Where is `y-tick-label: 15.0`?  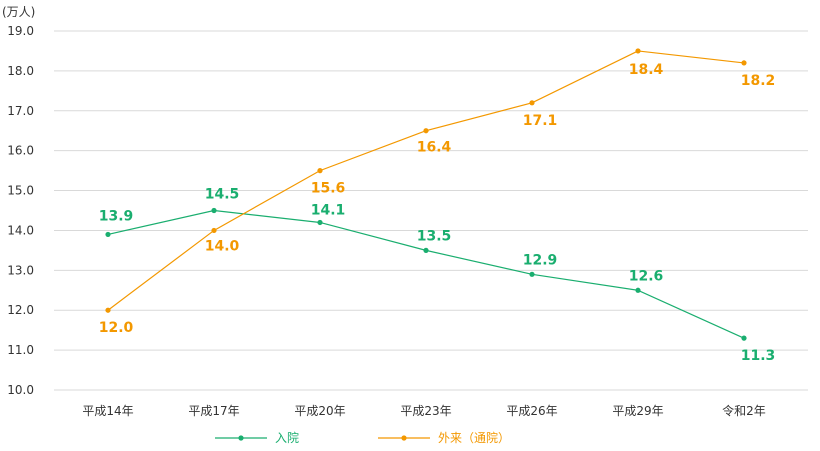 y-tick-label: 15.0 is located at coordinates (20, 191).